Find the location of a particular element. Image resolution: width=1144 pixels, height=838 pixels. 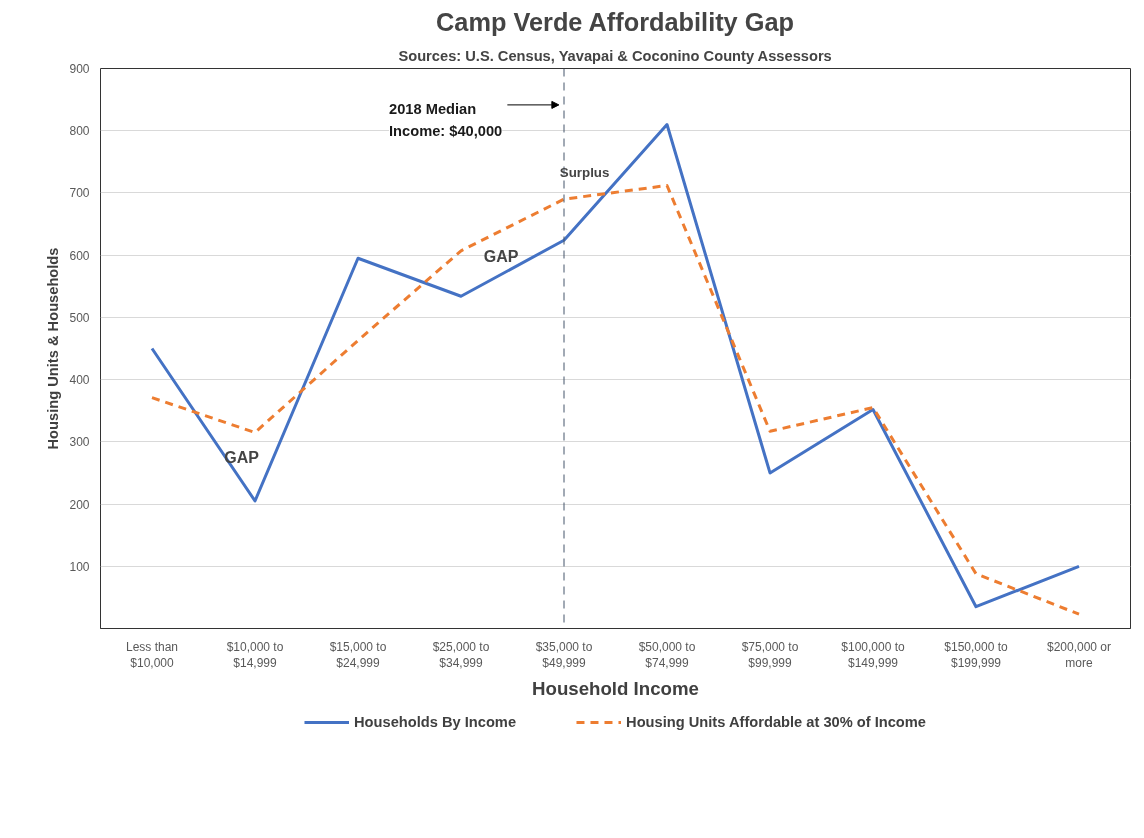

y-tick-label: 400 is located at coordinates (79, 380).